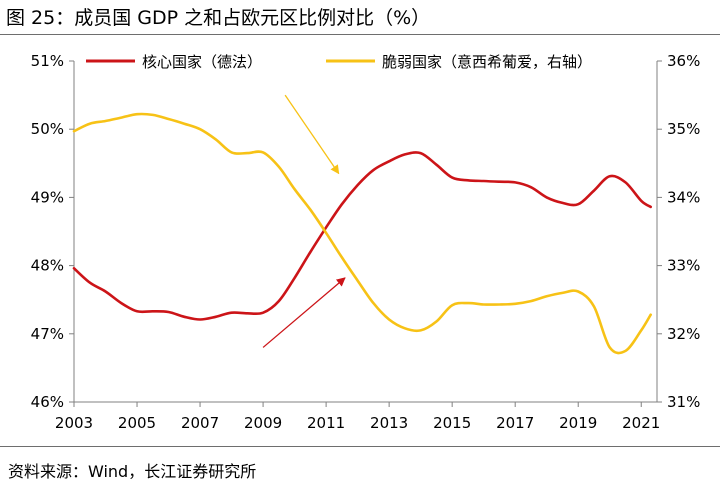 Image resolution: width=720 pixels, height=487 pixels. What do you see at coordinates (47, 61) in the screenshot?
I see `y-tick-left-label: 51%` at bounding box center [47, 61].